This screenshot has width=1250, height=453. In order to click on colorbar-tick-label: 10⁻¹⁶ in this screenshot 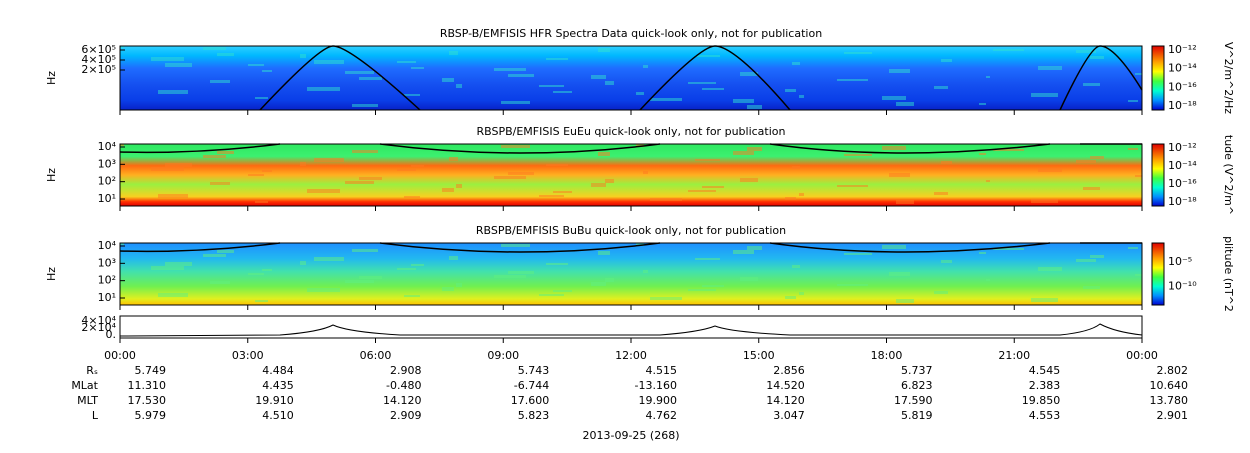, I will do `click(1182, 86)`.